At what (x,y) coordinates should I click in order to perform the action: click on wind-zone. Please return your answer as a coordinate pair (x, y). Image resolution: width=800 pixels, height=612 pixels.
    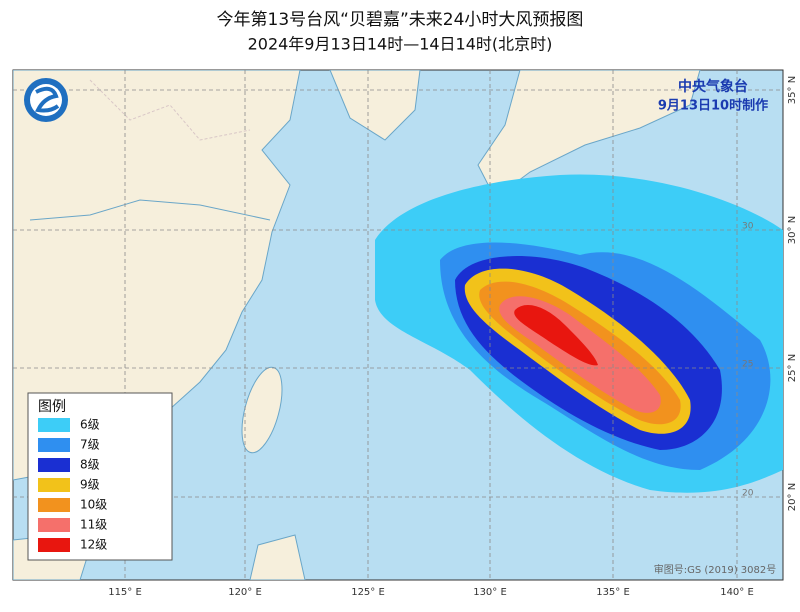
    Looking at the image, I should click on (556, 335).